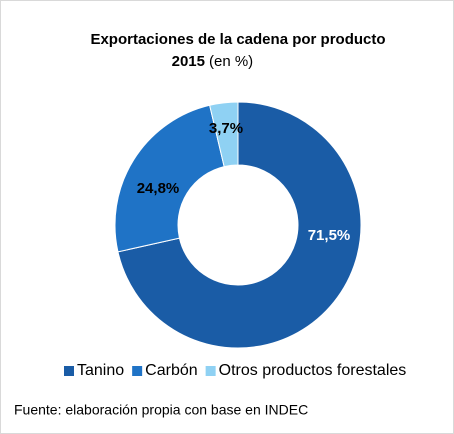 The height and width of the screenshot is (434, 454). What do you see at coordinates (158, 188) in the screenshot?
I see `data-label: 24,8%` at bounding box center [158, 188].